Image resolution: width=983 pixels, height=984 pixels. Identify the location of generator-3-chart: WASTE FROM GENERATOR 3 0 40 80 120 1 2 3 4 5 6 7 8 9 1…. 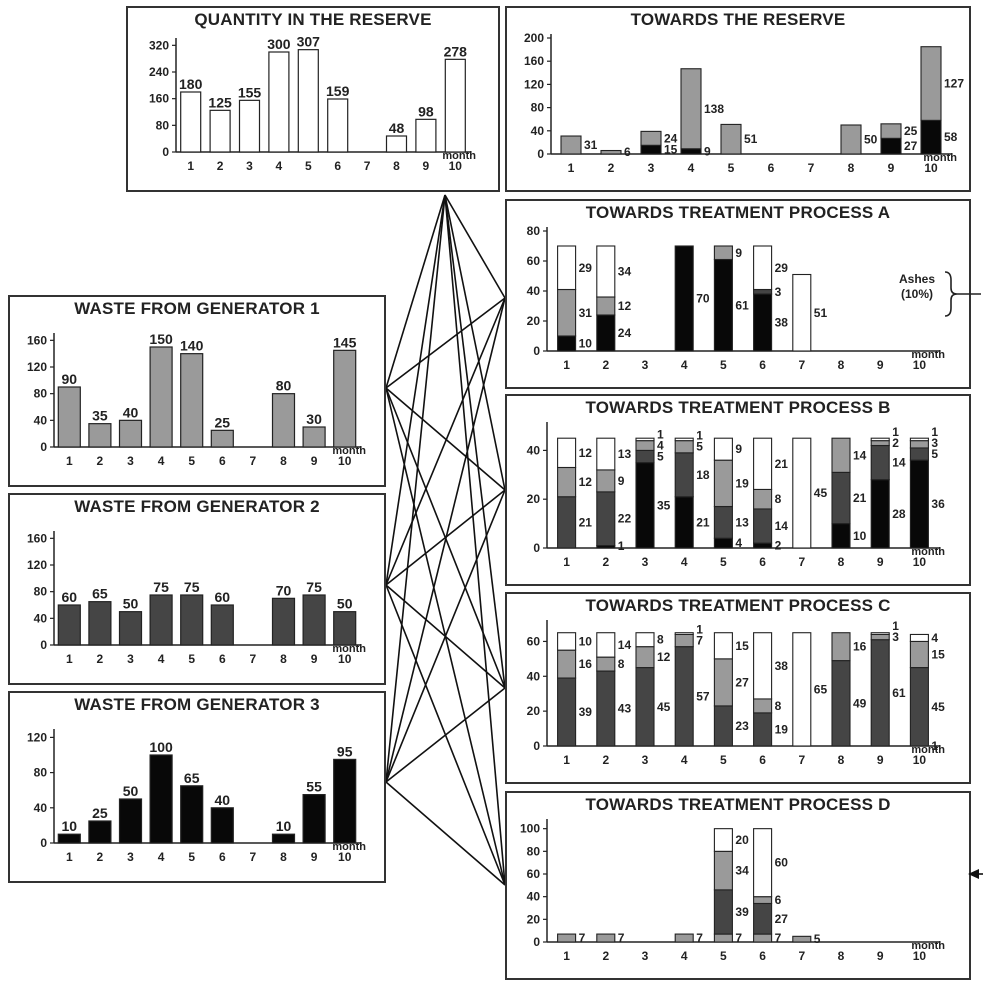
(197, 787).